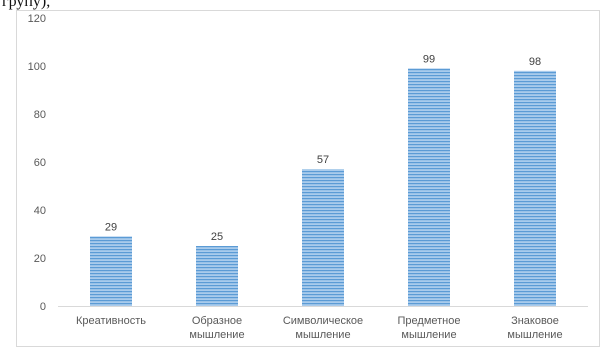  Describe the element at coordinates (216, 328) in the screenshot. I see `category-label: Образное мышление` at that location.